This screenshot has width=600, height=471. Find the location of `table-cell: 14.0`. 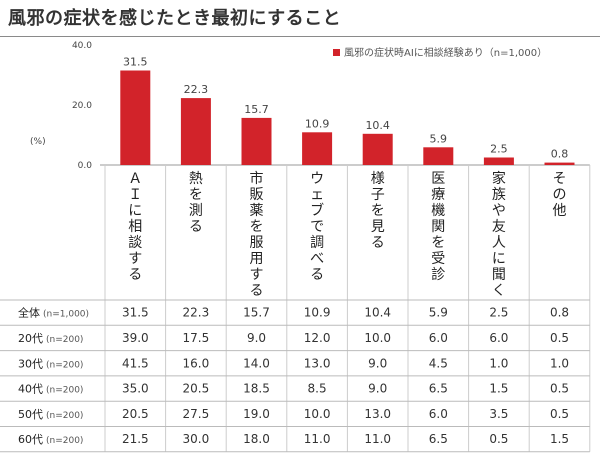

table-cell: 14.0 is located at coordinates (256, 363).